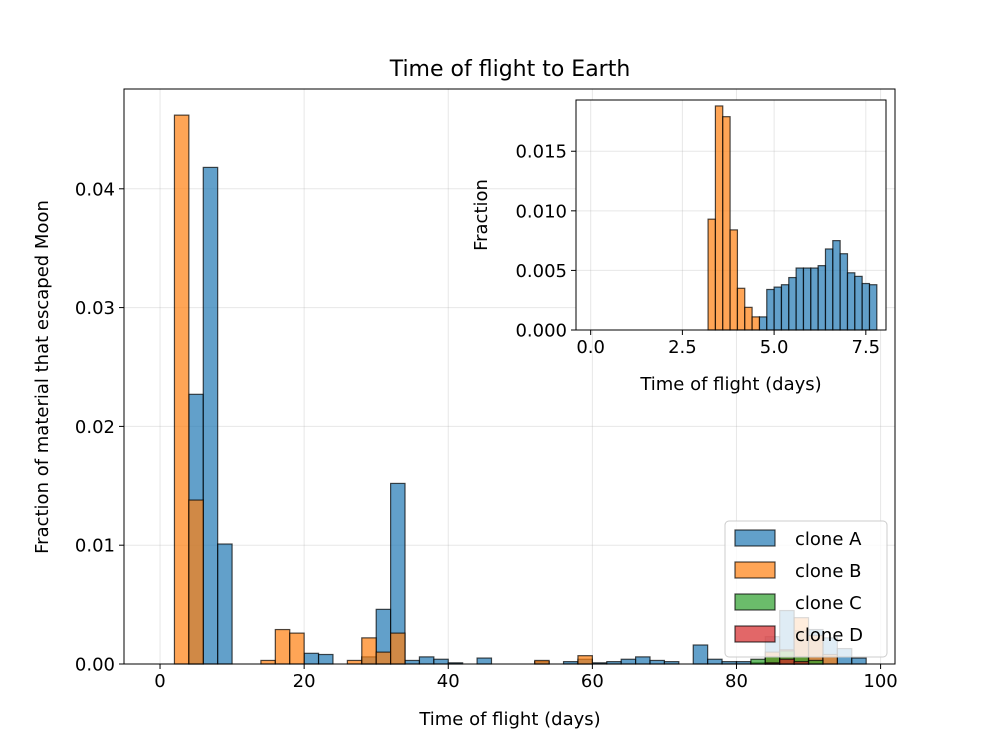 Image resolution: width=996 pixels, height=752 pixels. I want to click on main-x-tick-label: 100, so click(880, 681).